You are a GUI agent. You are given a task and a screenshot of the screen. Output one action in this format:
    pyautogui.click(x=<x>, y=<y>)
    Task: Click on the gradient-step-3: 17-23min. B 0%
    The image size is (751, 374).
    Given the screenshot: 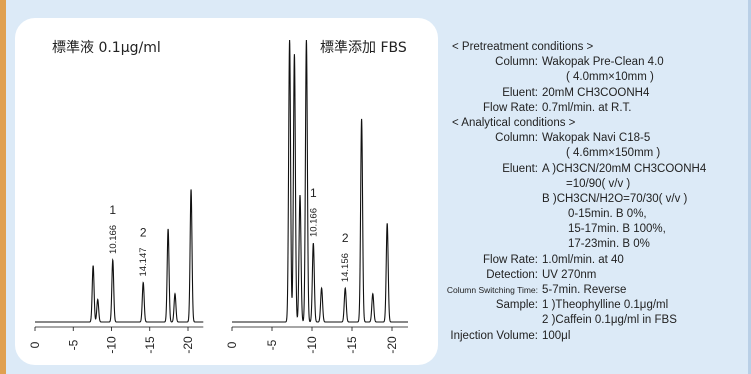 What is the action you would take?
    pyautogui.click(x=609, y=244)
    